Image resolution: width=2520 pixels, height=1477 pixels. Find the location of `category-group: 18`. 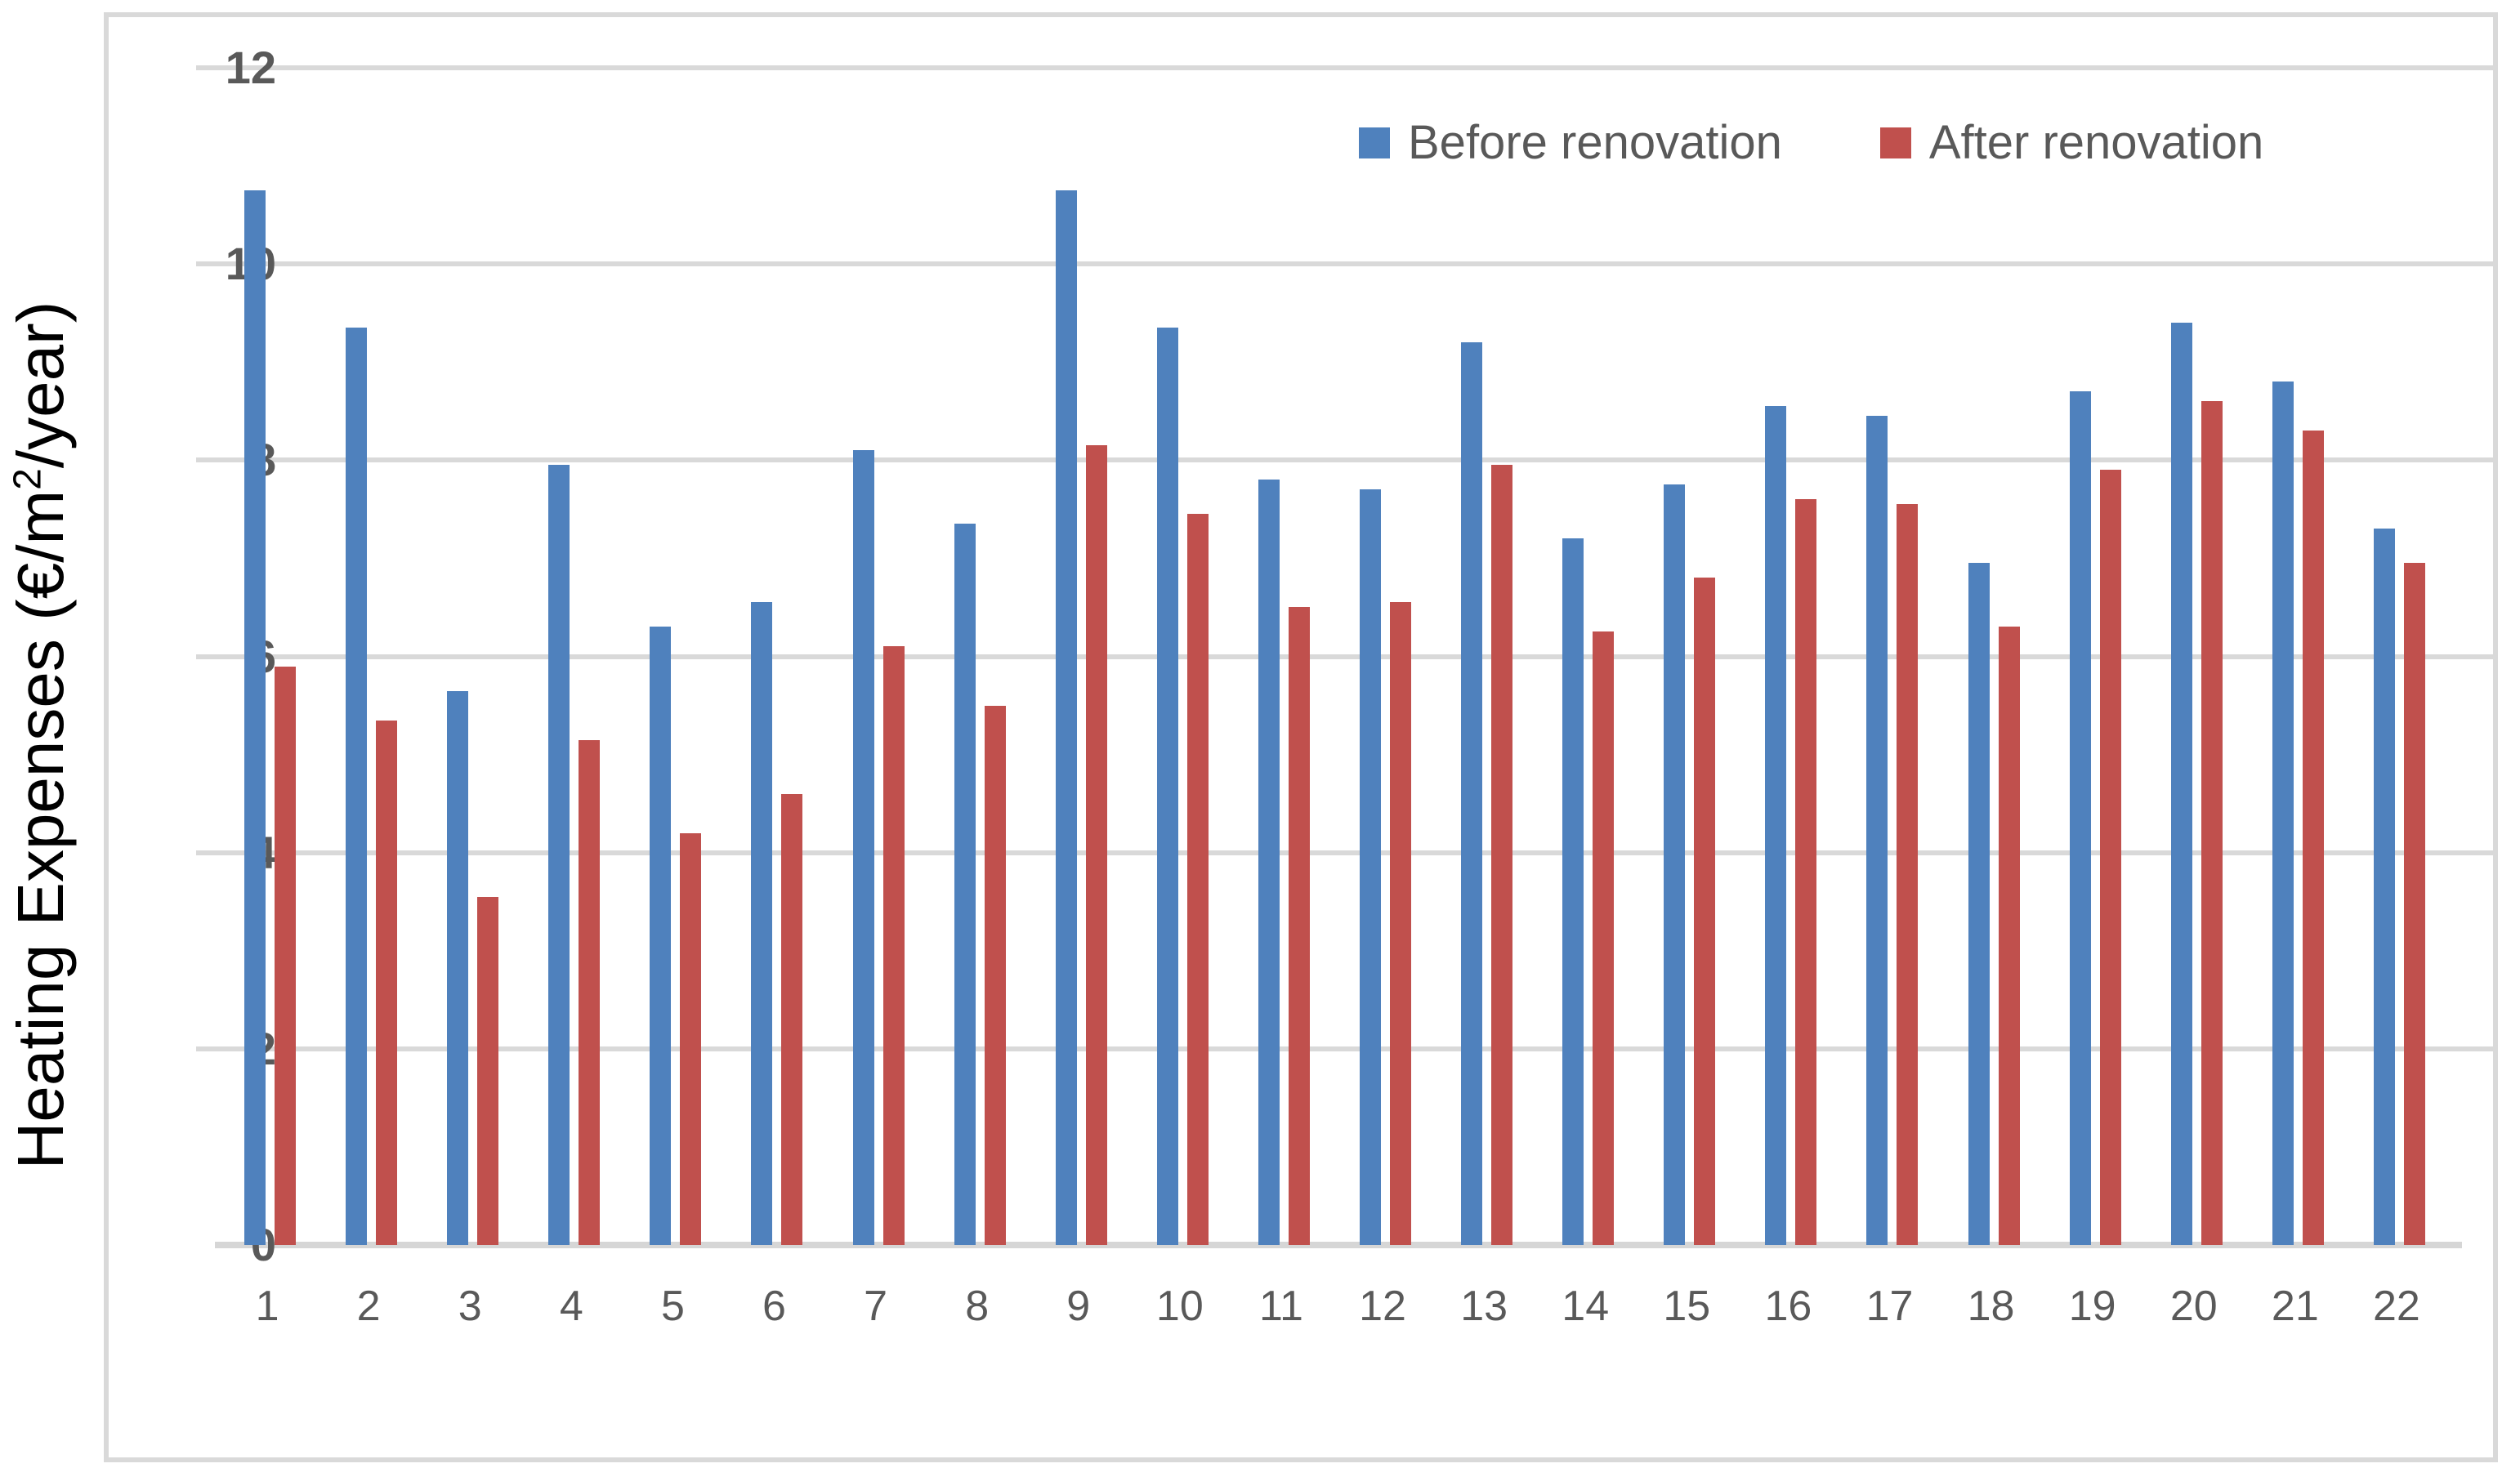

category-group: 18 is located at coordinates (1991, 737).